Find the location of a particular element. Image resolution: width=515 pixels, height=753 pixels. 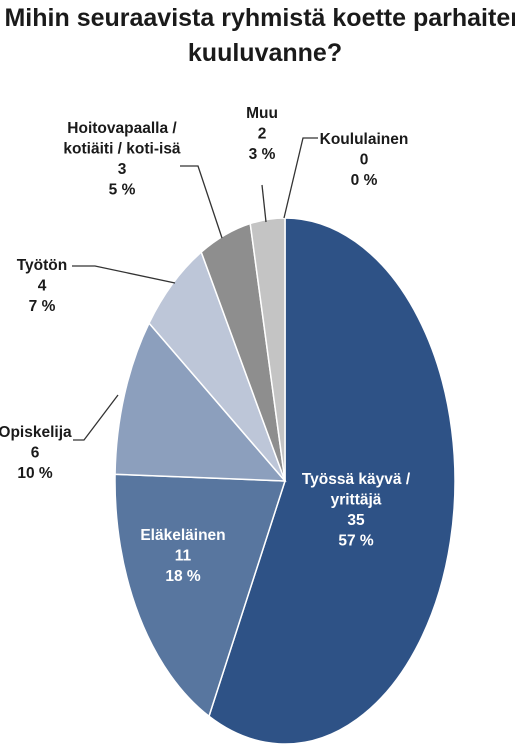

slice-label-name: Koululainen is located at coordinates (364, 139).